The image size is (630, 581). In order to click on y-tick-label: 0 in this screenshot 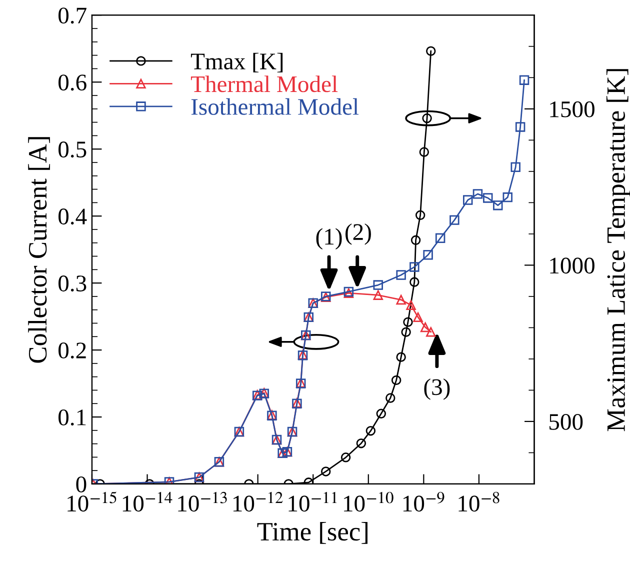, I will do `click(81, 484)`.